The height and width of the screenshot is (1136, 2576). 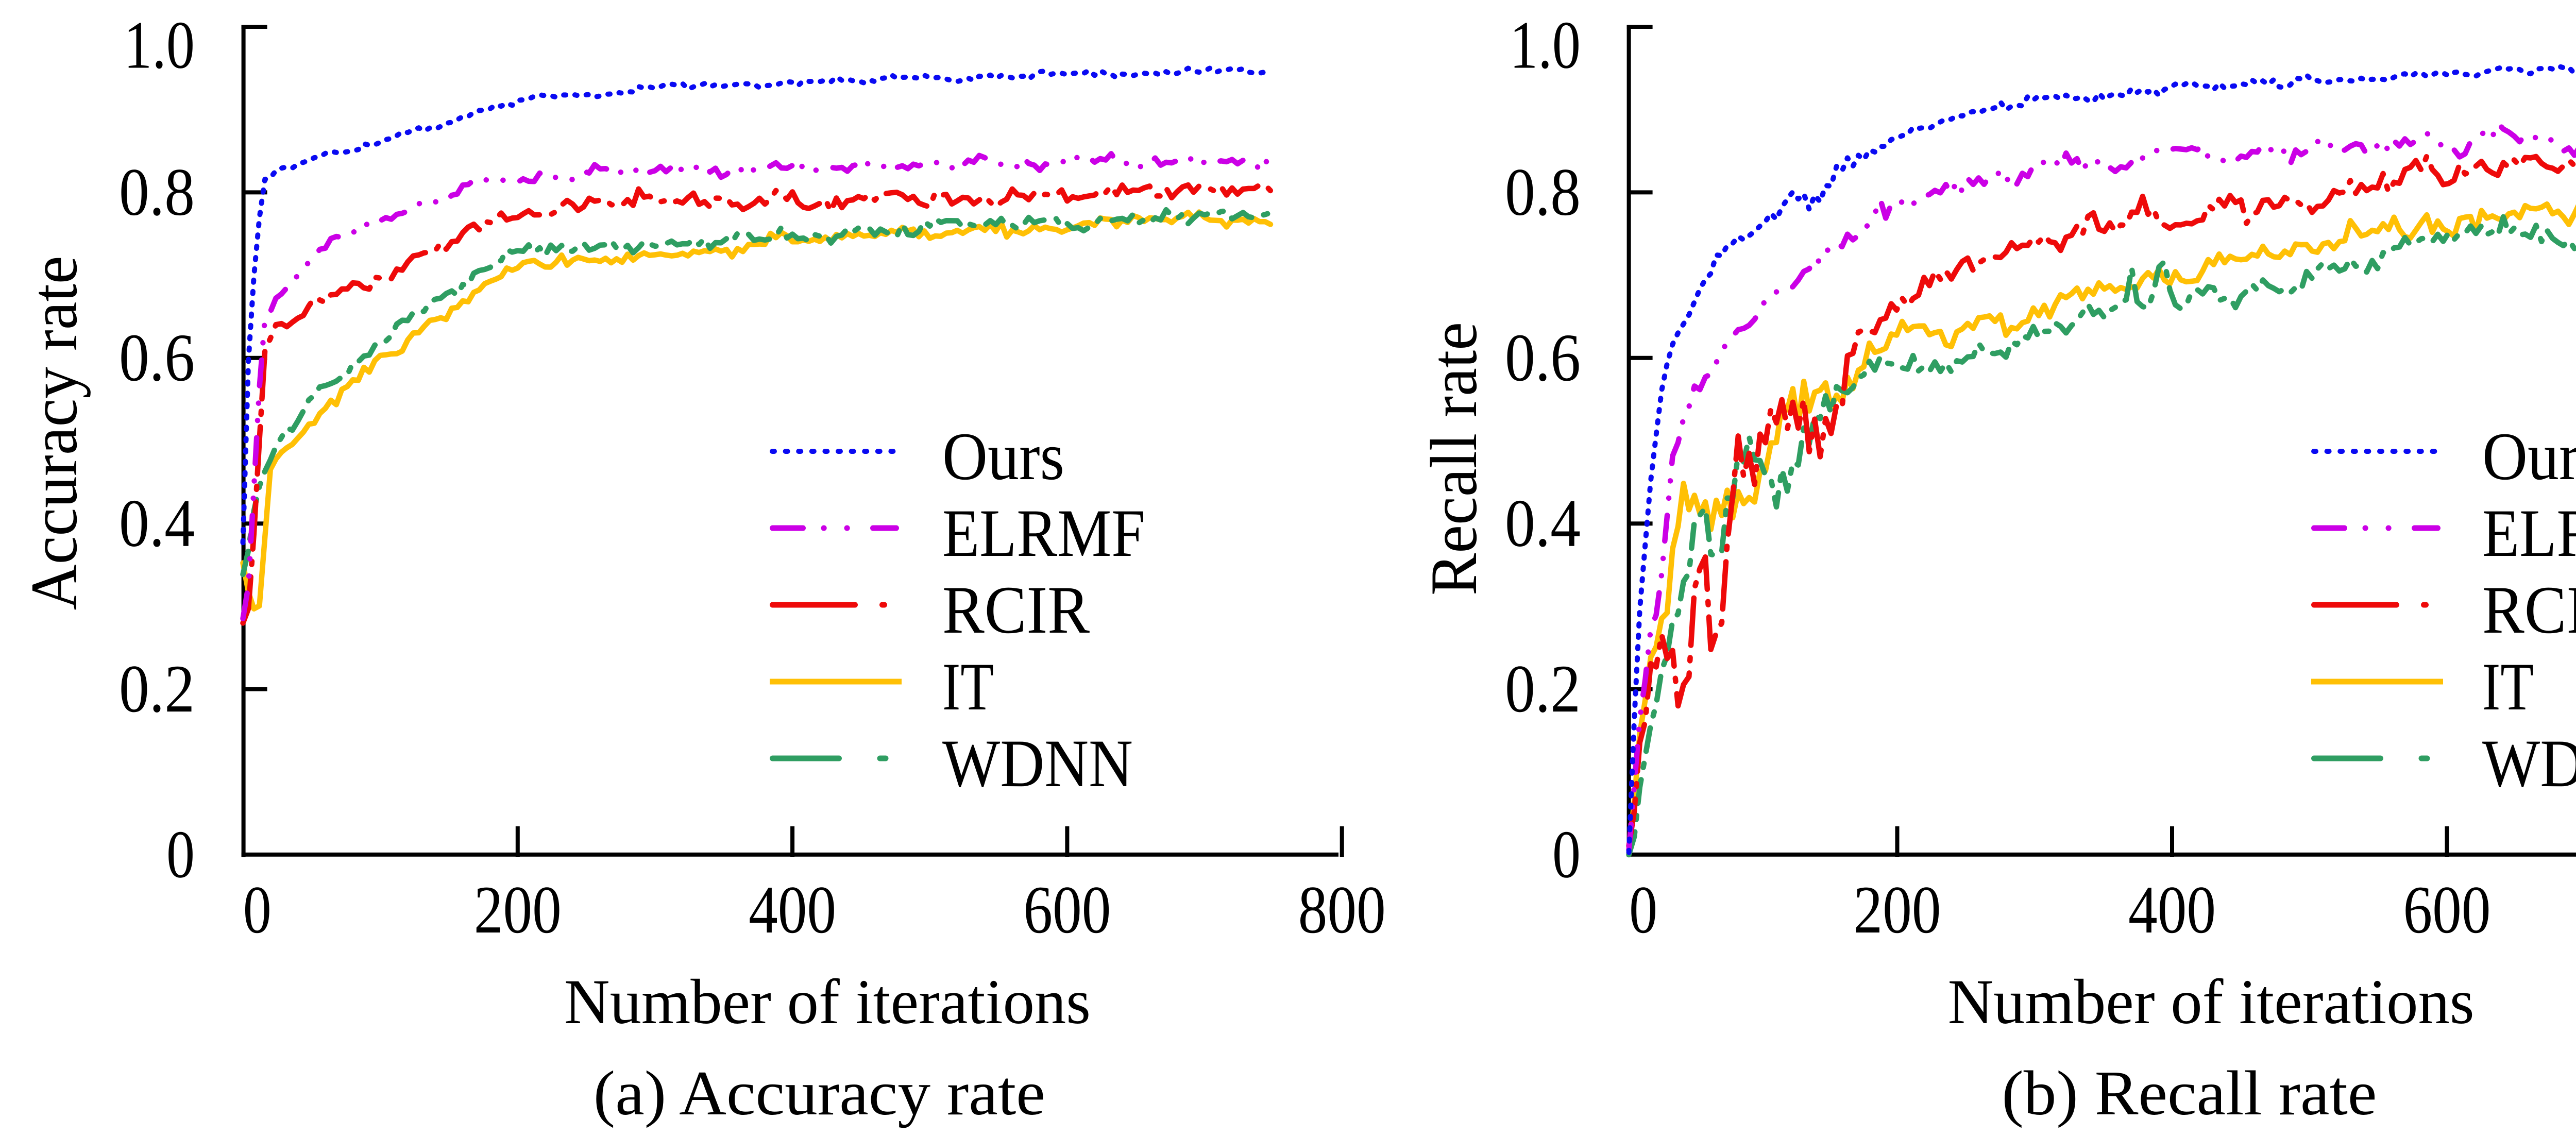 What do you see at coordinates (1453, 459) in the screenshot?
I see `svg-text: Recall rate` at bounding box center [1453, 459].